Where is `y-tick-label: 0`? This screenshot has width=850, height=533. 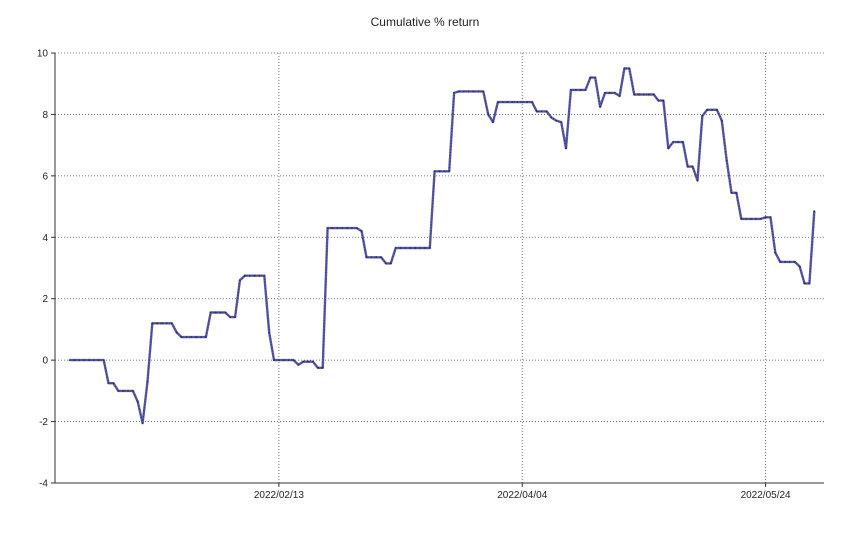
y-tick-label: 0 is located at coordinates (45, 361).